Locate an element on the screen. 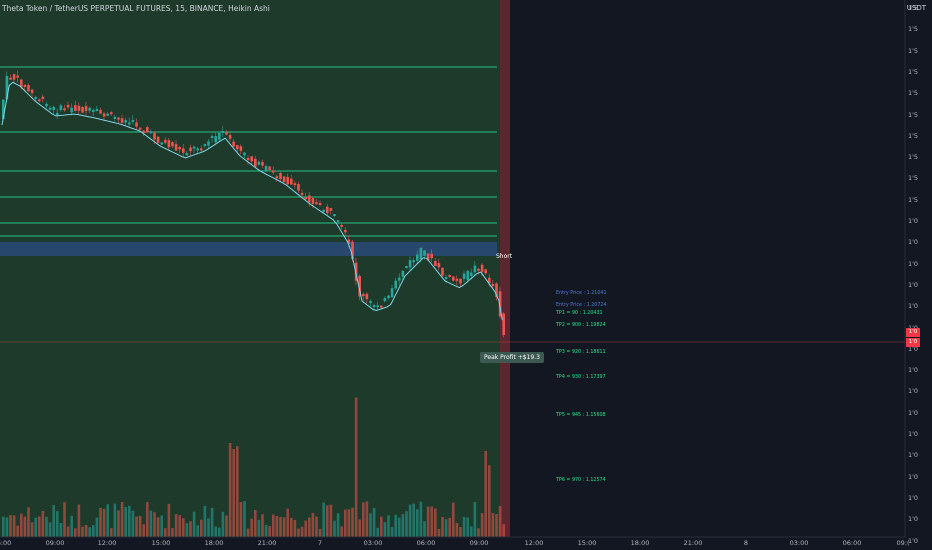 This screenshot has height=550, width=932. peak-profit-badge: Peak Profit +$19.3 is located at coordinates (512, 357).